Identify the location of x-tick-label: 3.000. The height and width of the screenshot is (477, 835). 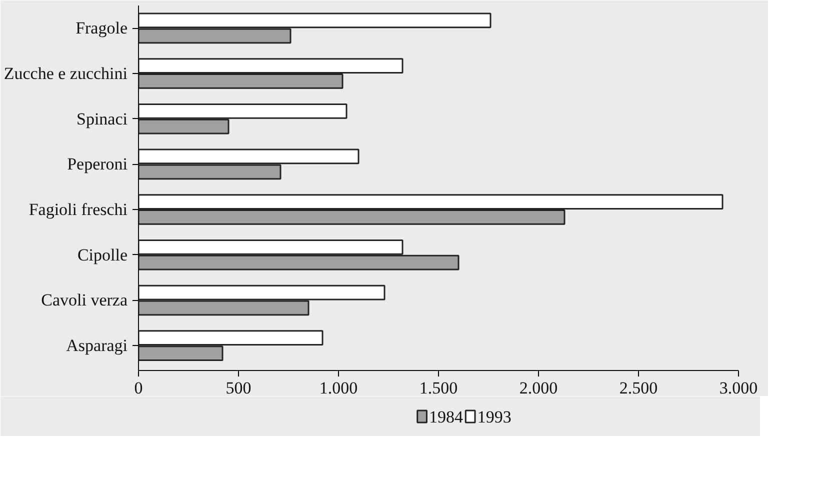
(738, 388).